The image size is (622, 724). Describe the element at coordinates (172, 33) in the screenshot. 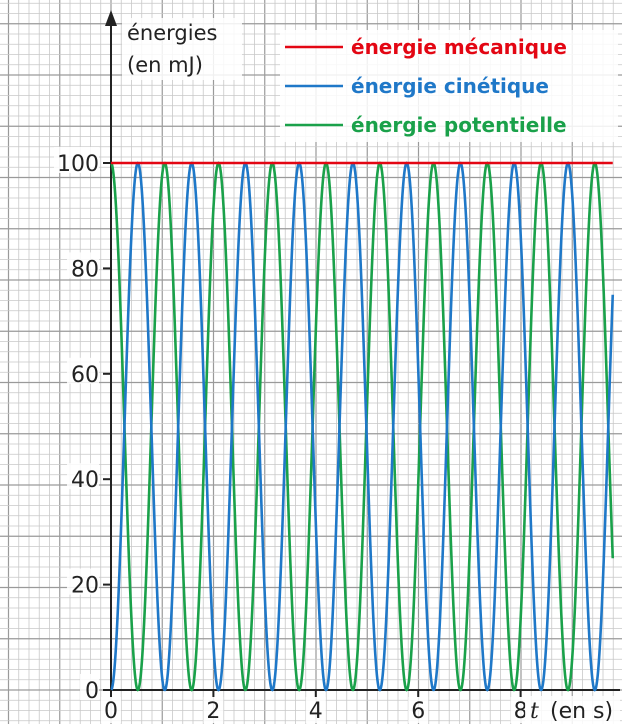

I see `y-axis-label-line1: énergies` at that location.